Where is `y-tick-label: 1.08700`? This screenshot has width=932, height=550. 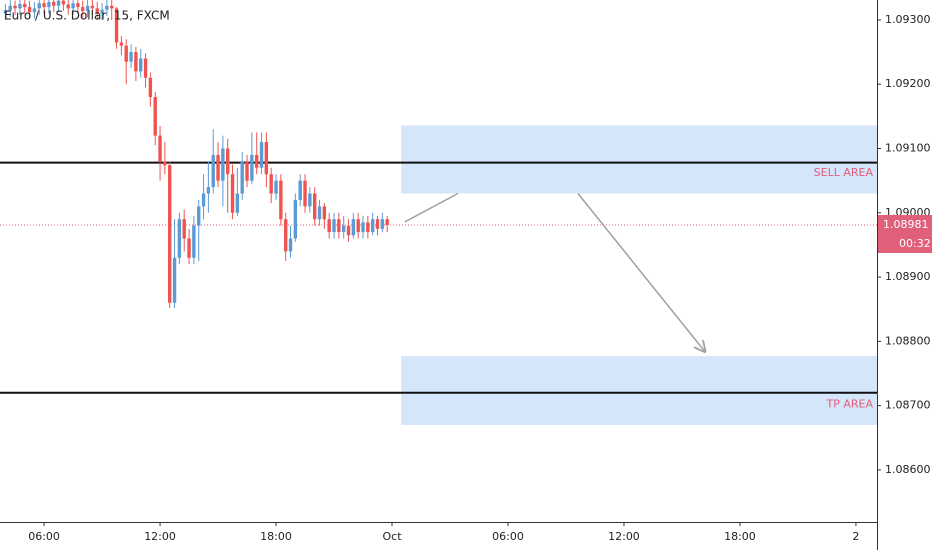 y-tick-label: 1.08700 is located at coordinates (908, 405).